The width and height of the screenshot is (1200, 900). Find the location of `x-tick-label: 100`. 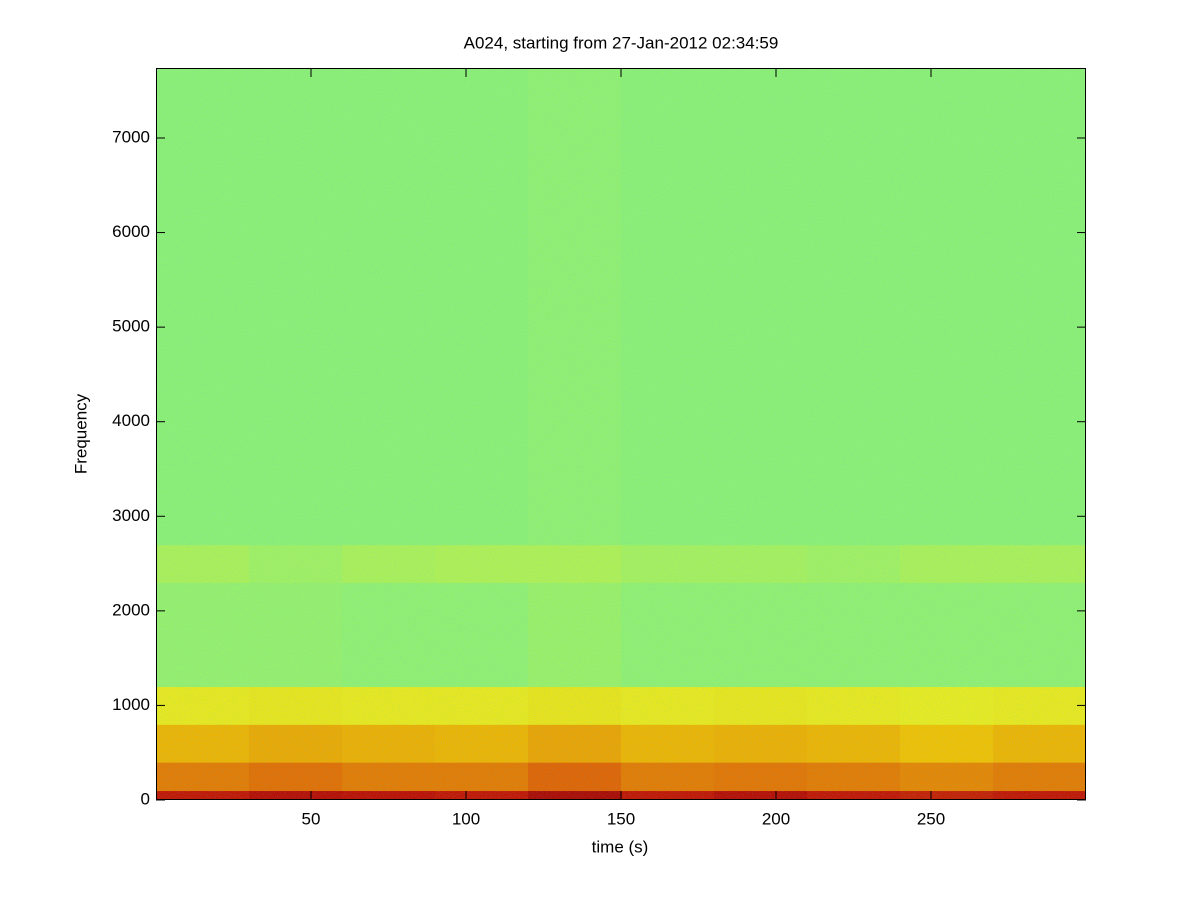

x-tick-label: 100 is located at coordinates (466, 818).